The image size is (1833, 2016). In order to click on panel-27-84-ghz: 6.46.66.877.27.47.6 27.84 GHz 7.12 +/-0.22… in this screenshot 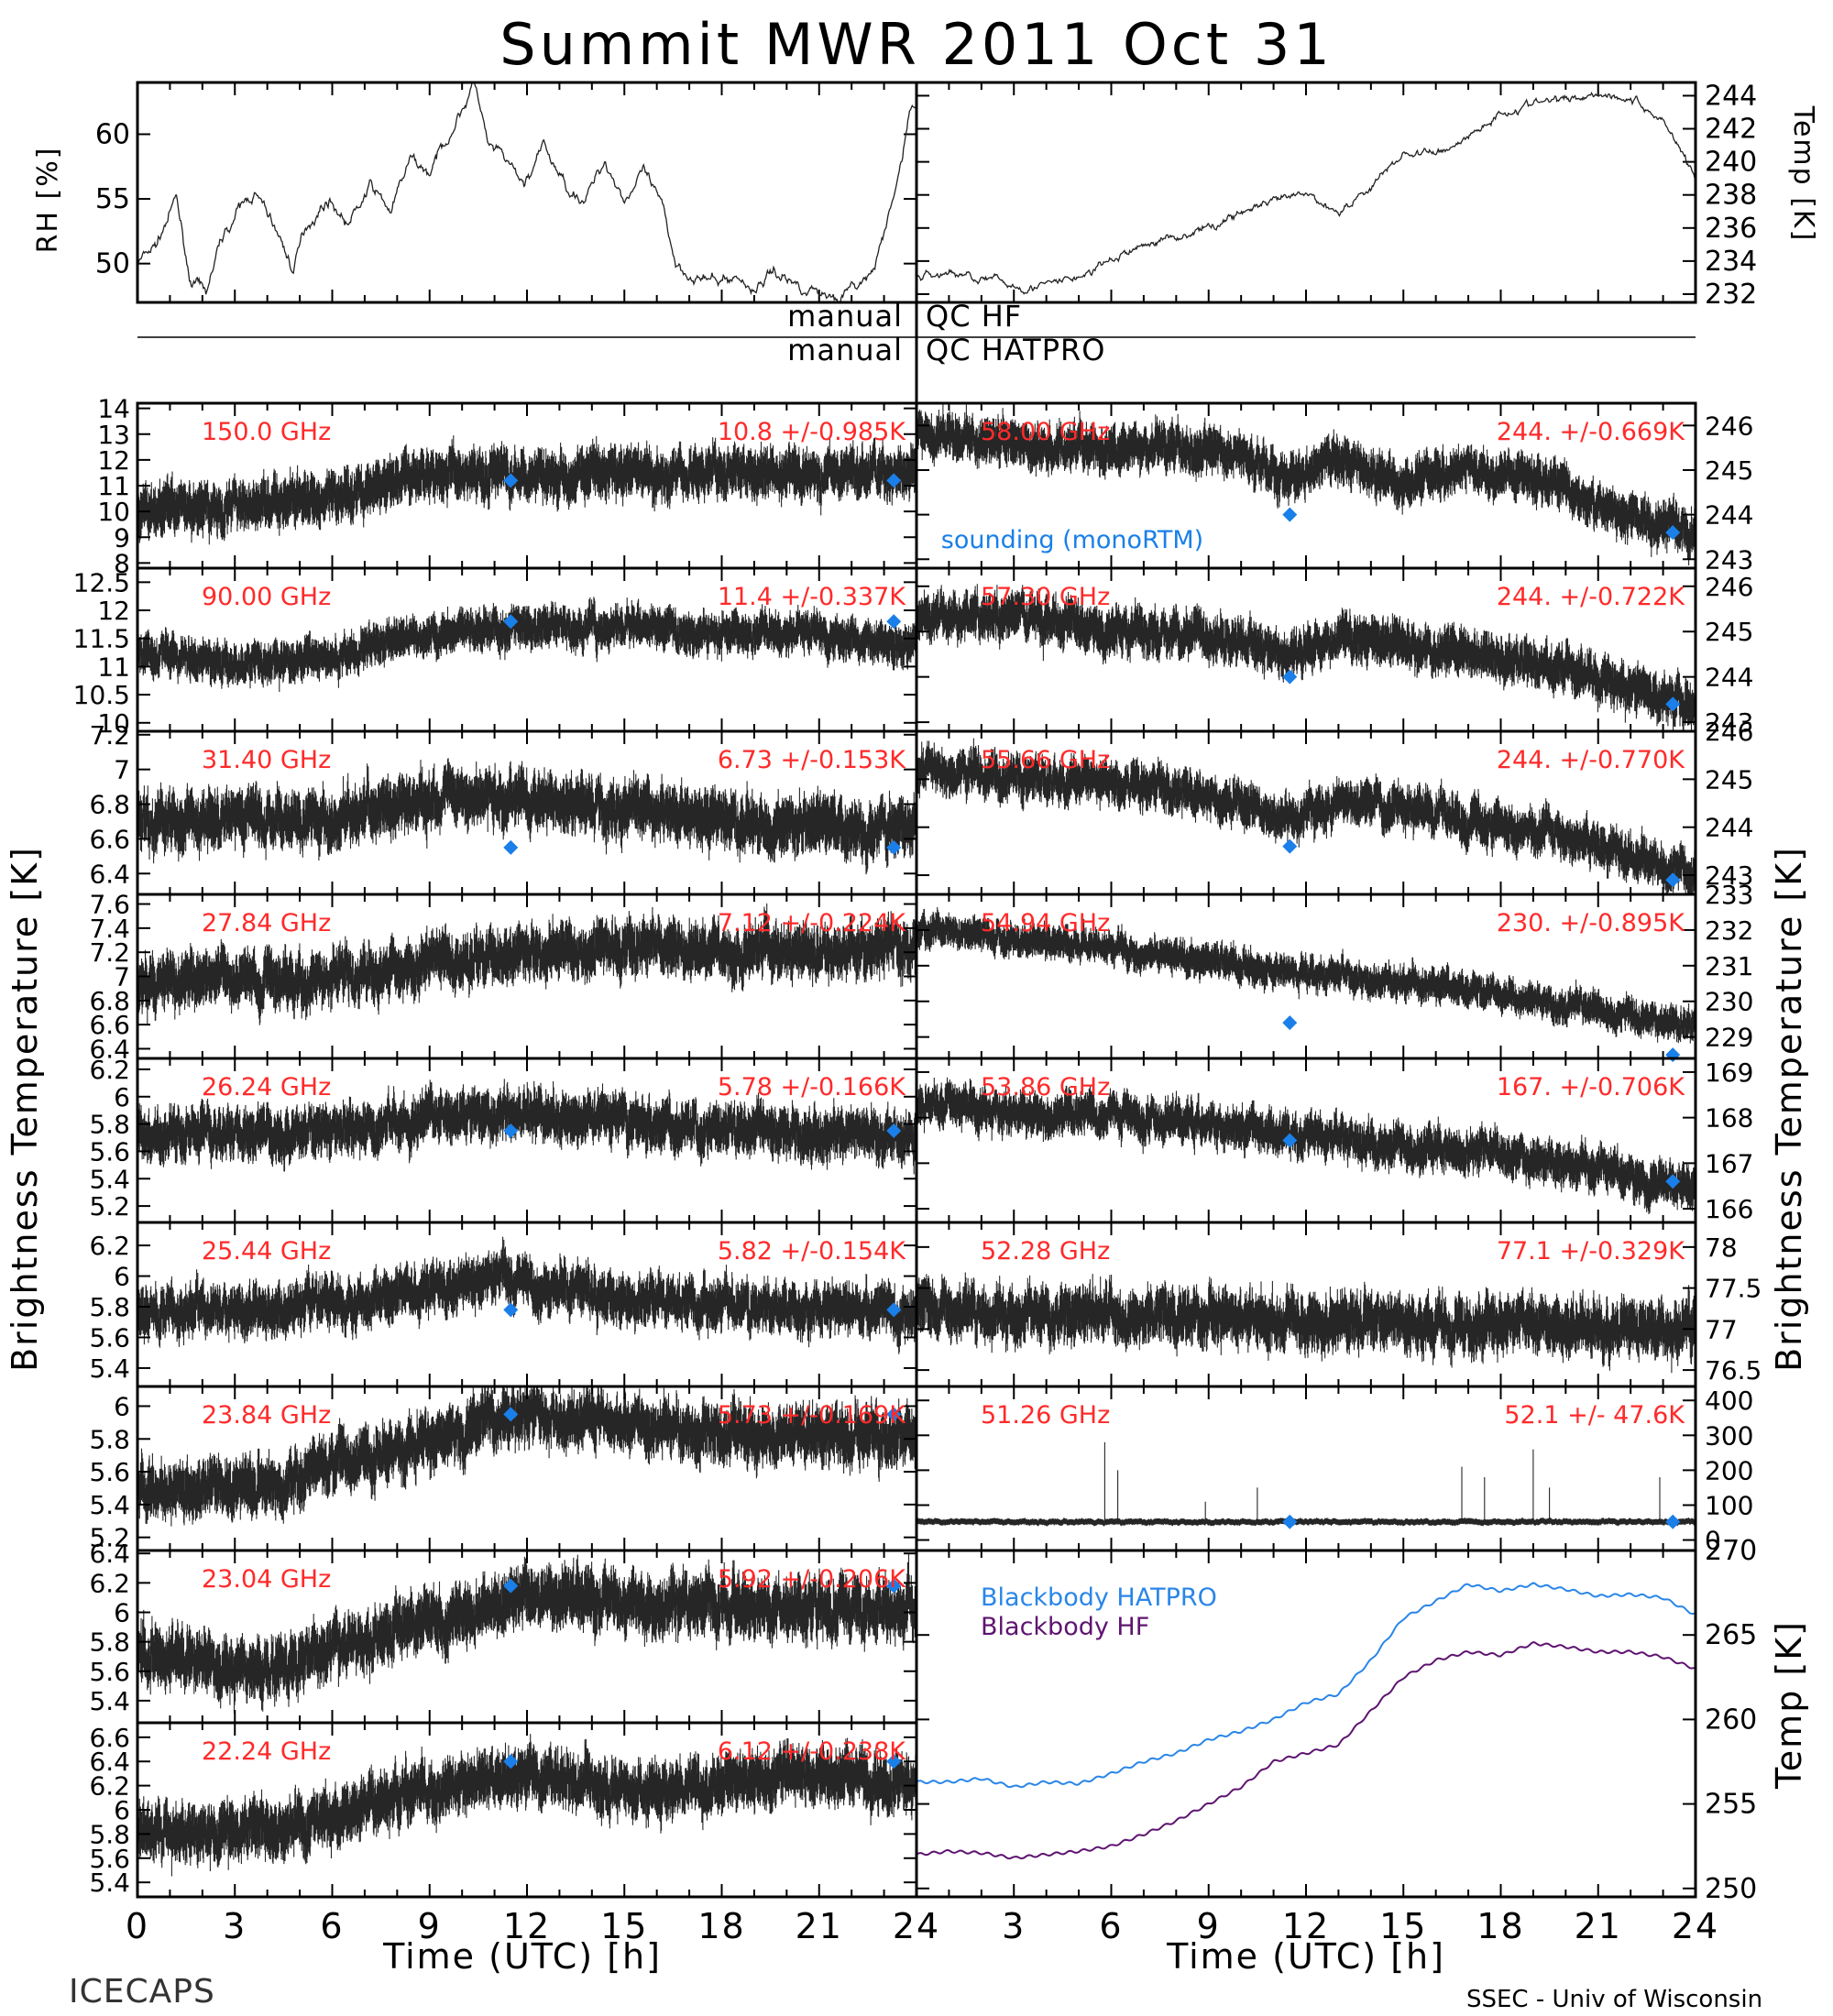, I will do `click(503, 977)`.